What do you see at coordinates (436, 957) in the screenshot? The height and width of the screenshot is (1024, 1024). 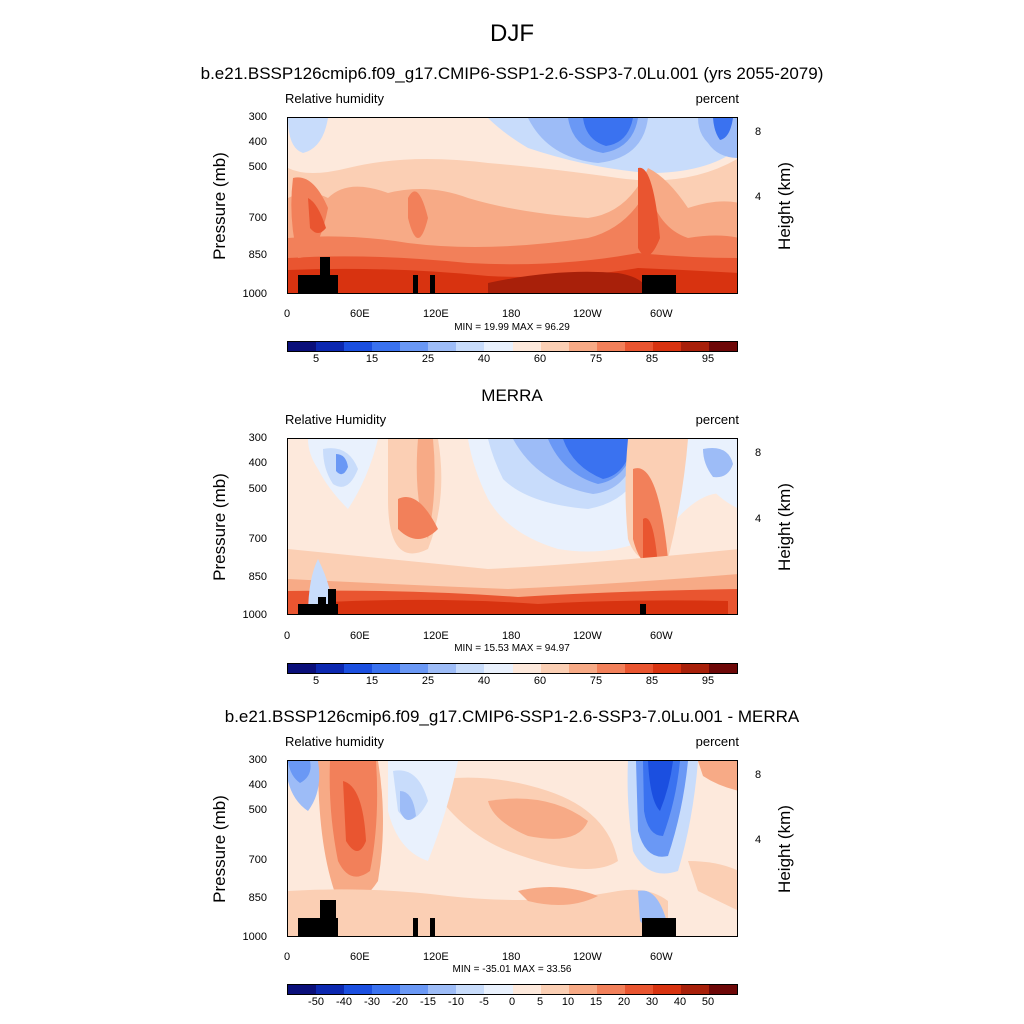 I see `panel-3-xtick-120e: 120E` at bounding box center [436, 957].